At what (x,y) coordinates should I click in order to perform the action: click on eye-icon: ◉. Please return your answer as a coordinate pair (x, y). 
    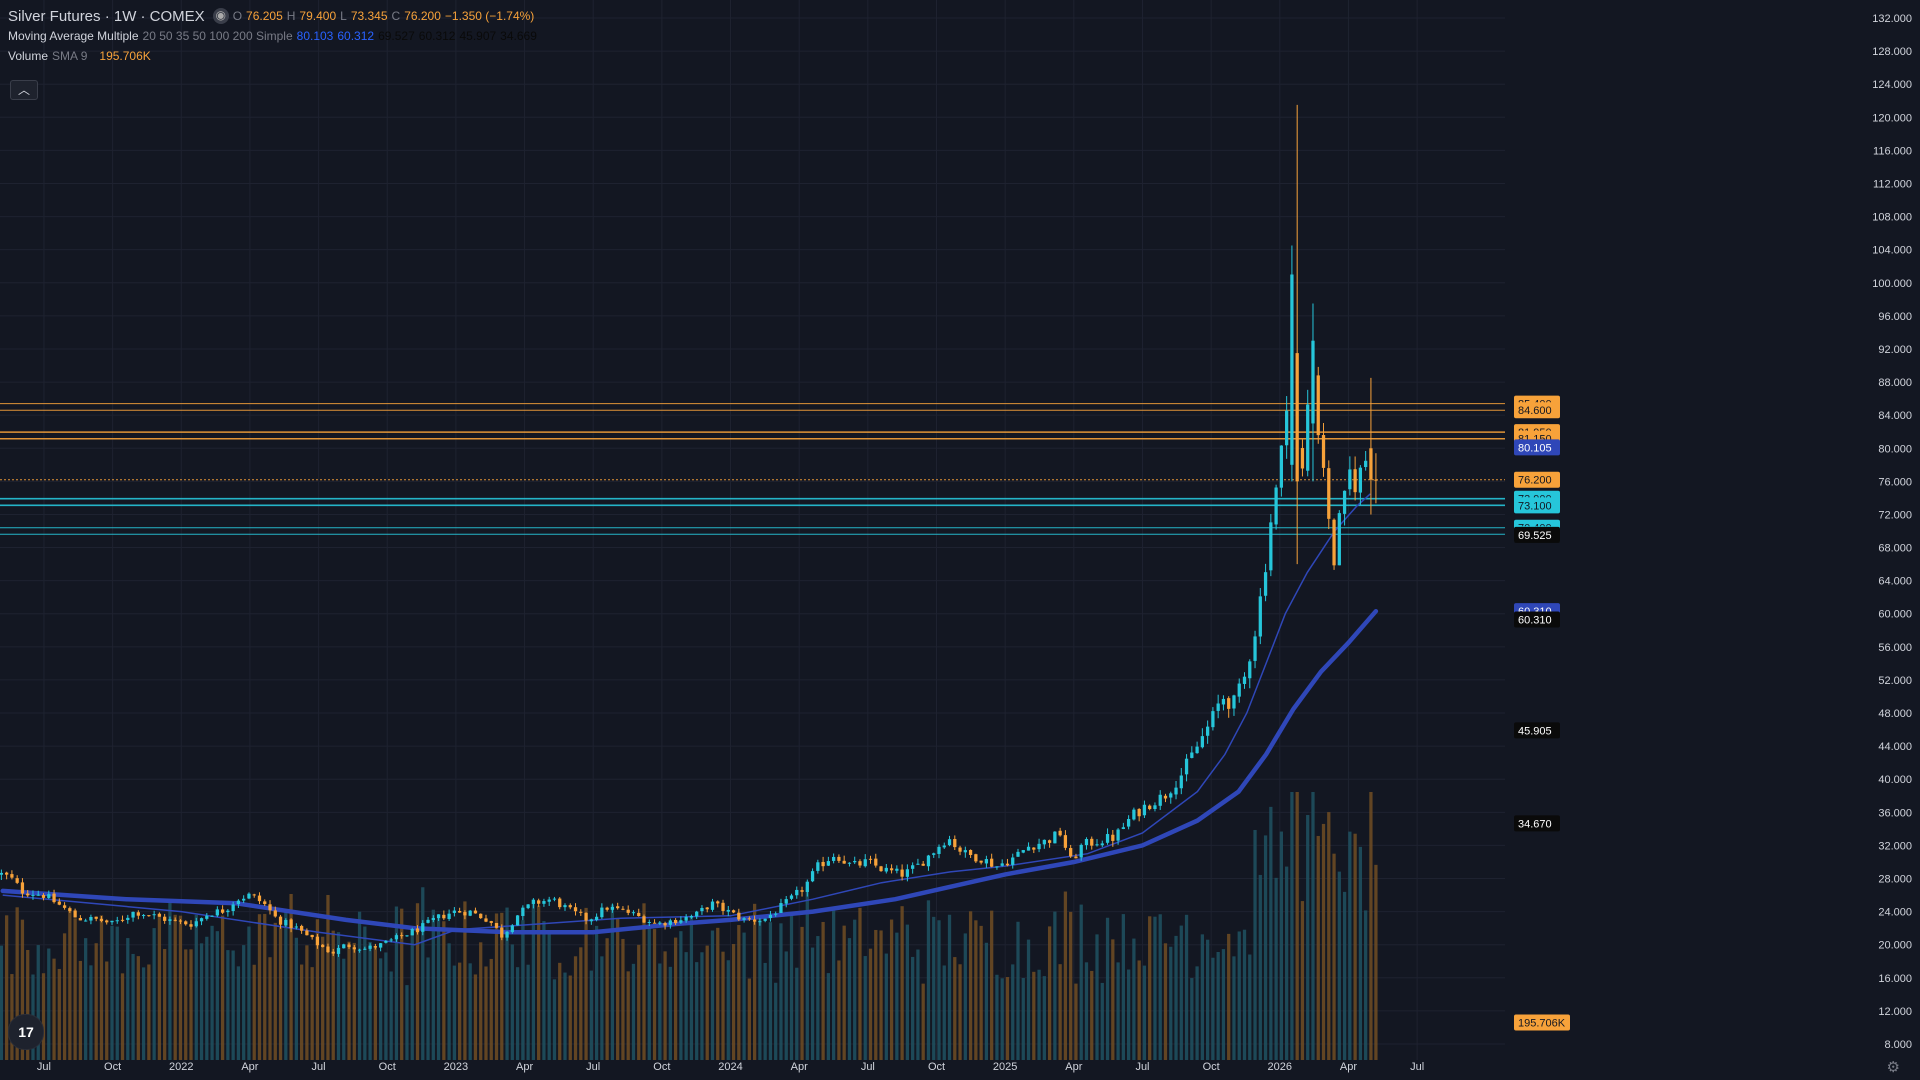
    Looking at the image, I should click on (220, 16).